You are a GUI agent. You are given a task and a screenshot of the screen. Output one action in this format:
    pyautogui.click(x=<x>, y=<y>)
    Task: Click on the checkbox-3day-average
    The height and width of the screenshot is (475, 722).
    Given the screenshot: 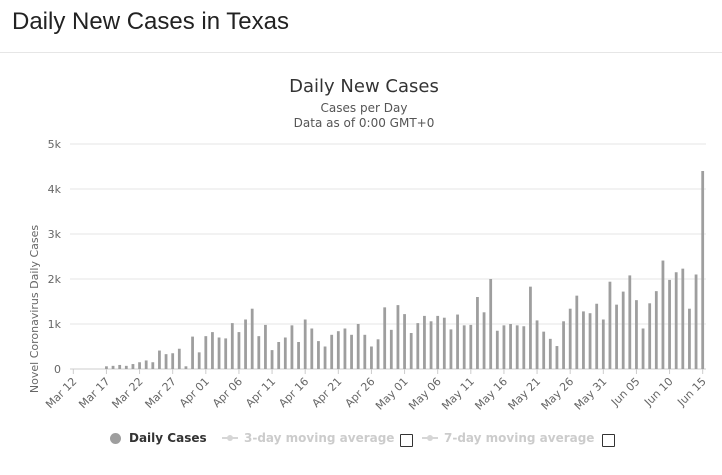 What is the action you would take?
    pyautogui.click(x=406, y=440)
    